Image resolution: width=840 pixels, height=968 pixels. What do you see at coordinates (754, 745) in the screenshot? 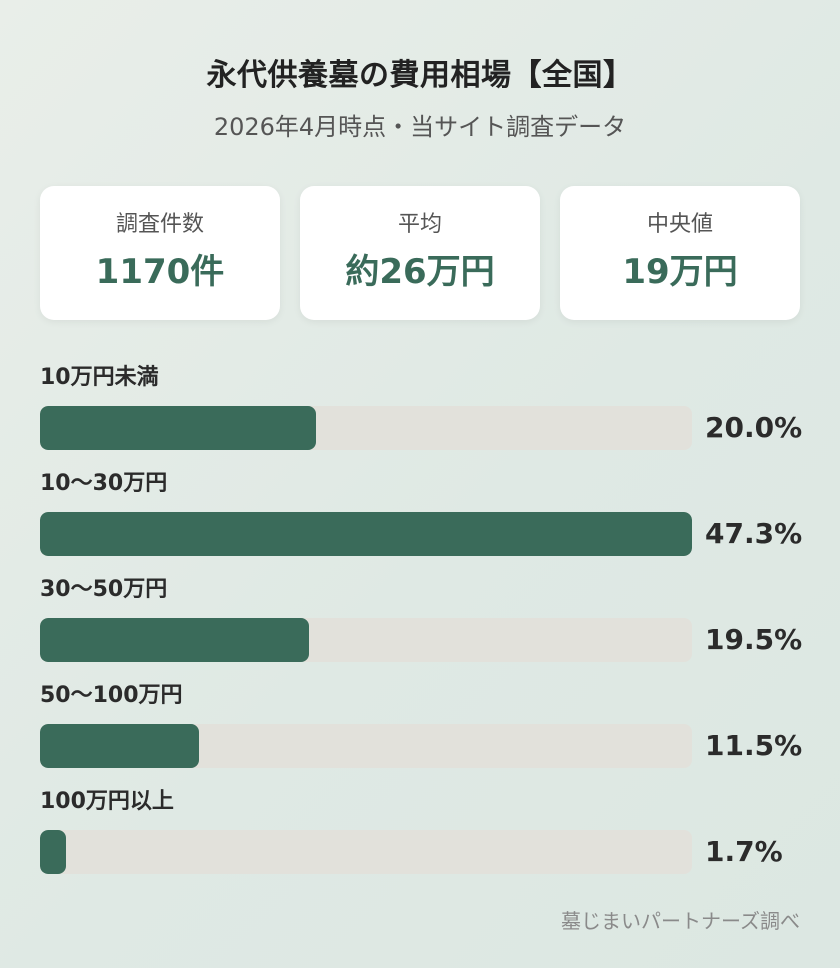
I see `value-label: 11.5%` at bounding box center [754, 745].